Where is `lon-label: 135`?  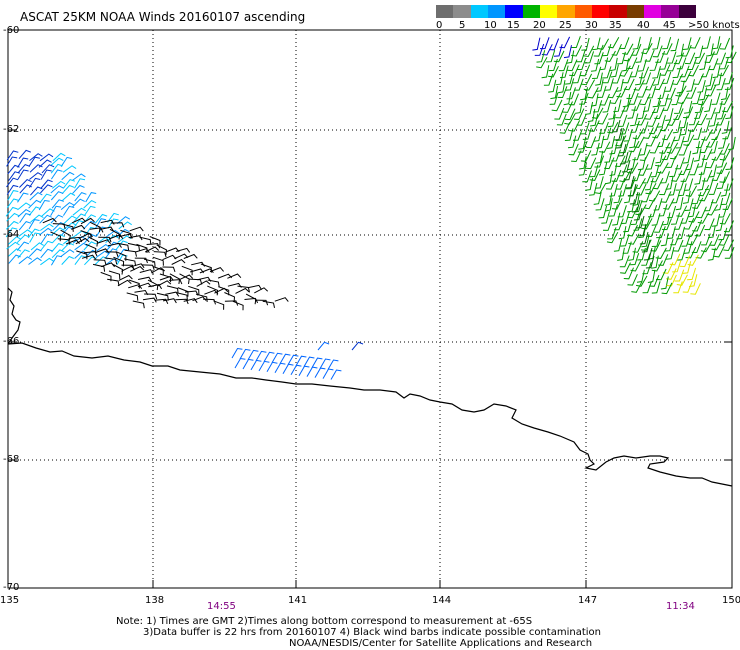
lon-label: 135 is located at coordinates (10, 600).